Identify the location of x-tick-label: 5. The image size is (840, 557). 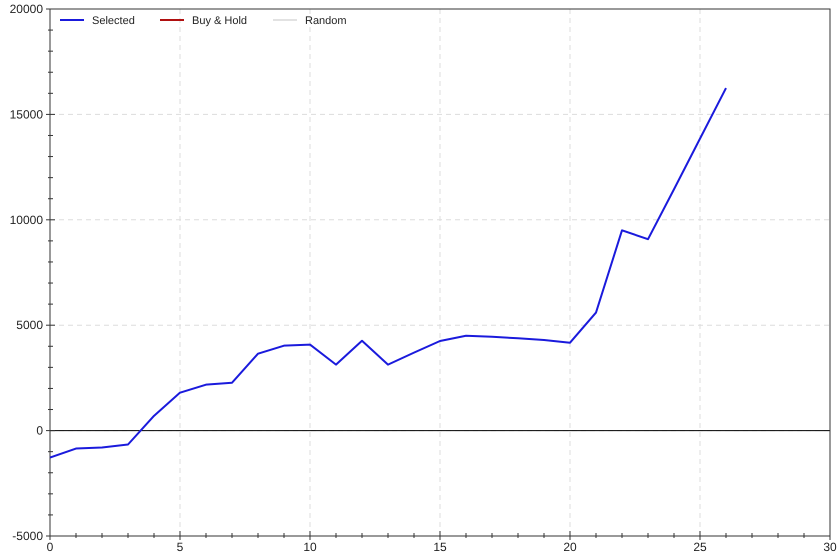
(180, 547).